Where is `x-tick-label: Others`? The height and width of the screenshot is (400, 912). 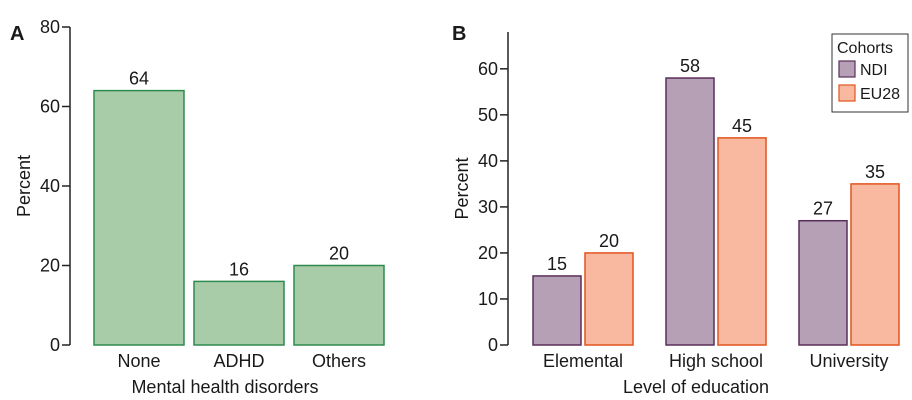 x-tick-label: Others is located at coordinates (339, 361).